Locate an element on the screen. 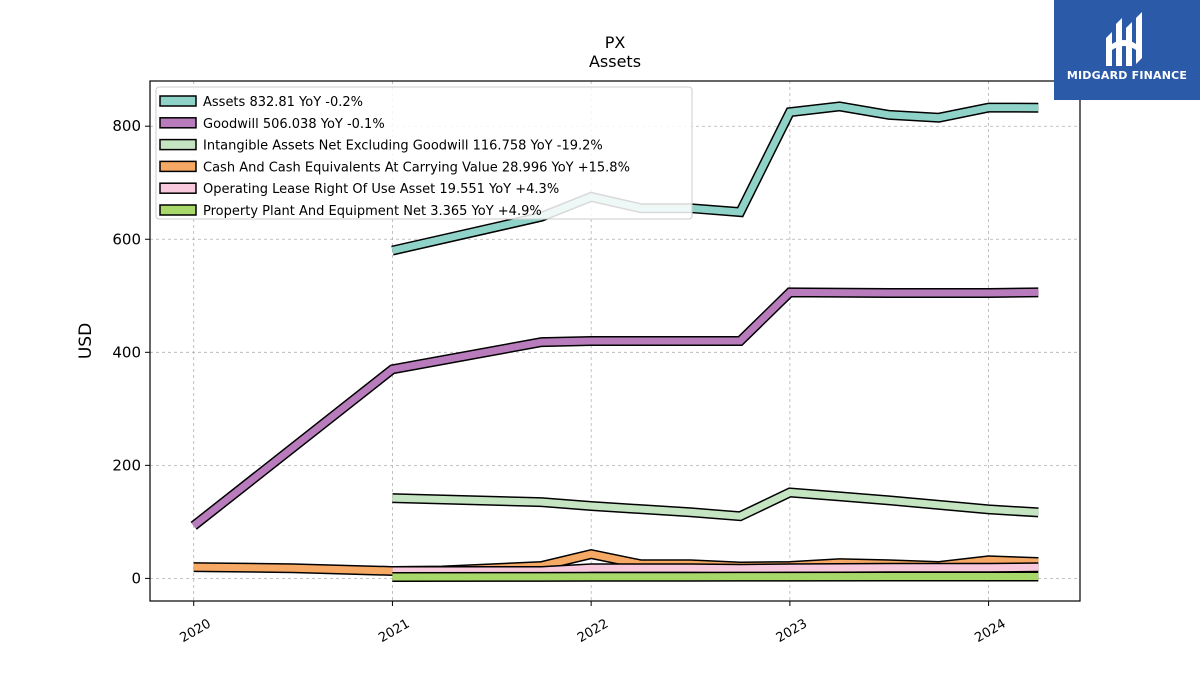 Image resolution: width=1200 pixels, height=675 pixels. y-tick-label: 400 is located at coordinates (126, 352).